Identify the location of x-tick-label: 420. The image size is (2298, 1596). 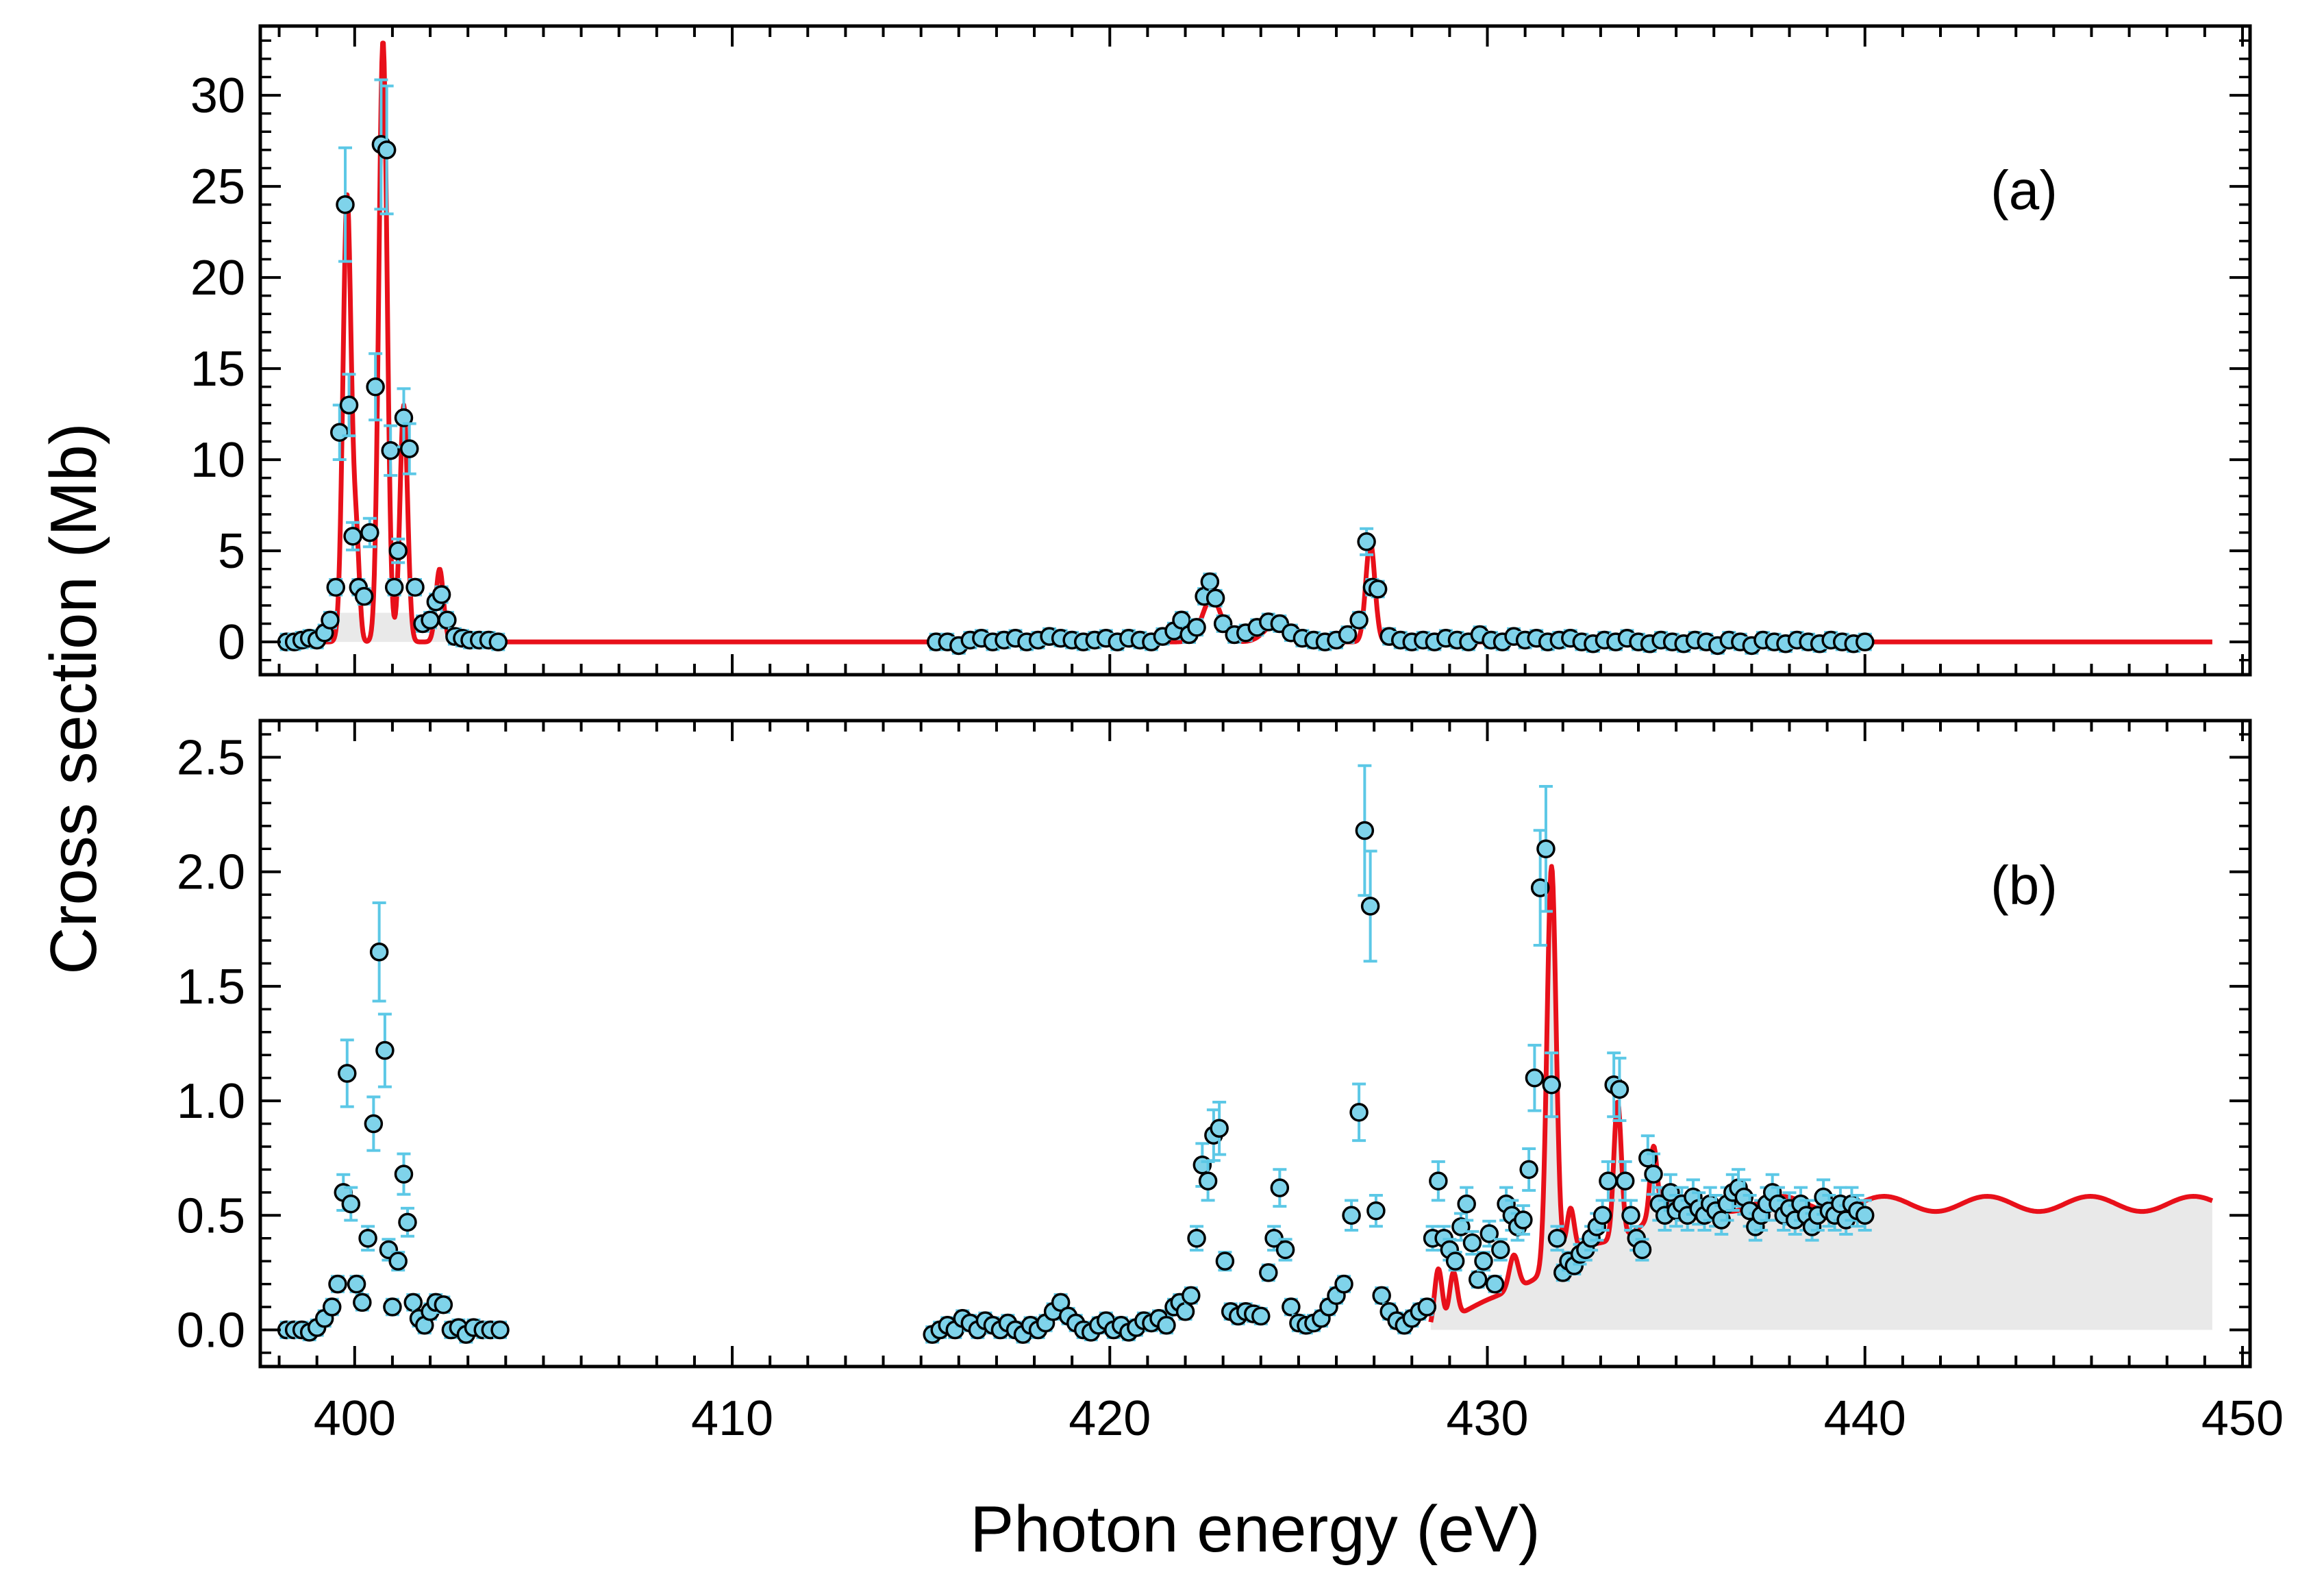
(1110, 1418).